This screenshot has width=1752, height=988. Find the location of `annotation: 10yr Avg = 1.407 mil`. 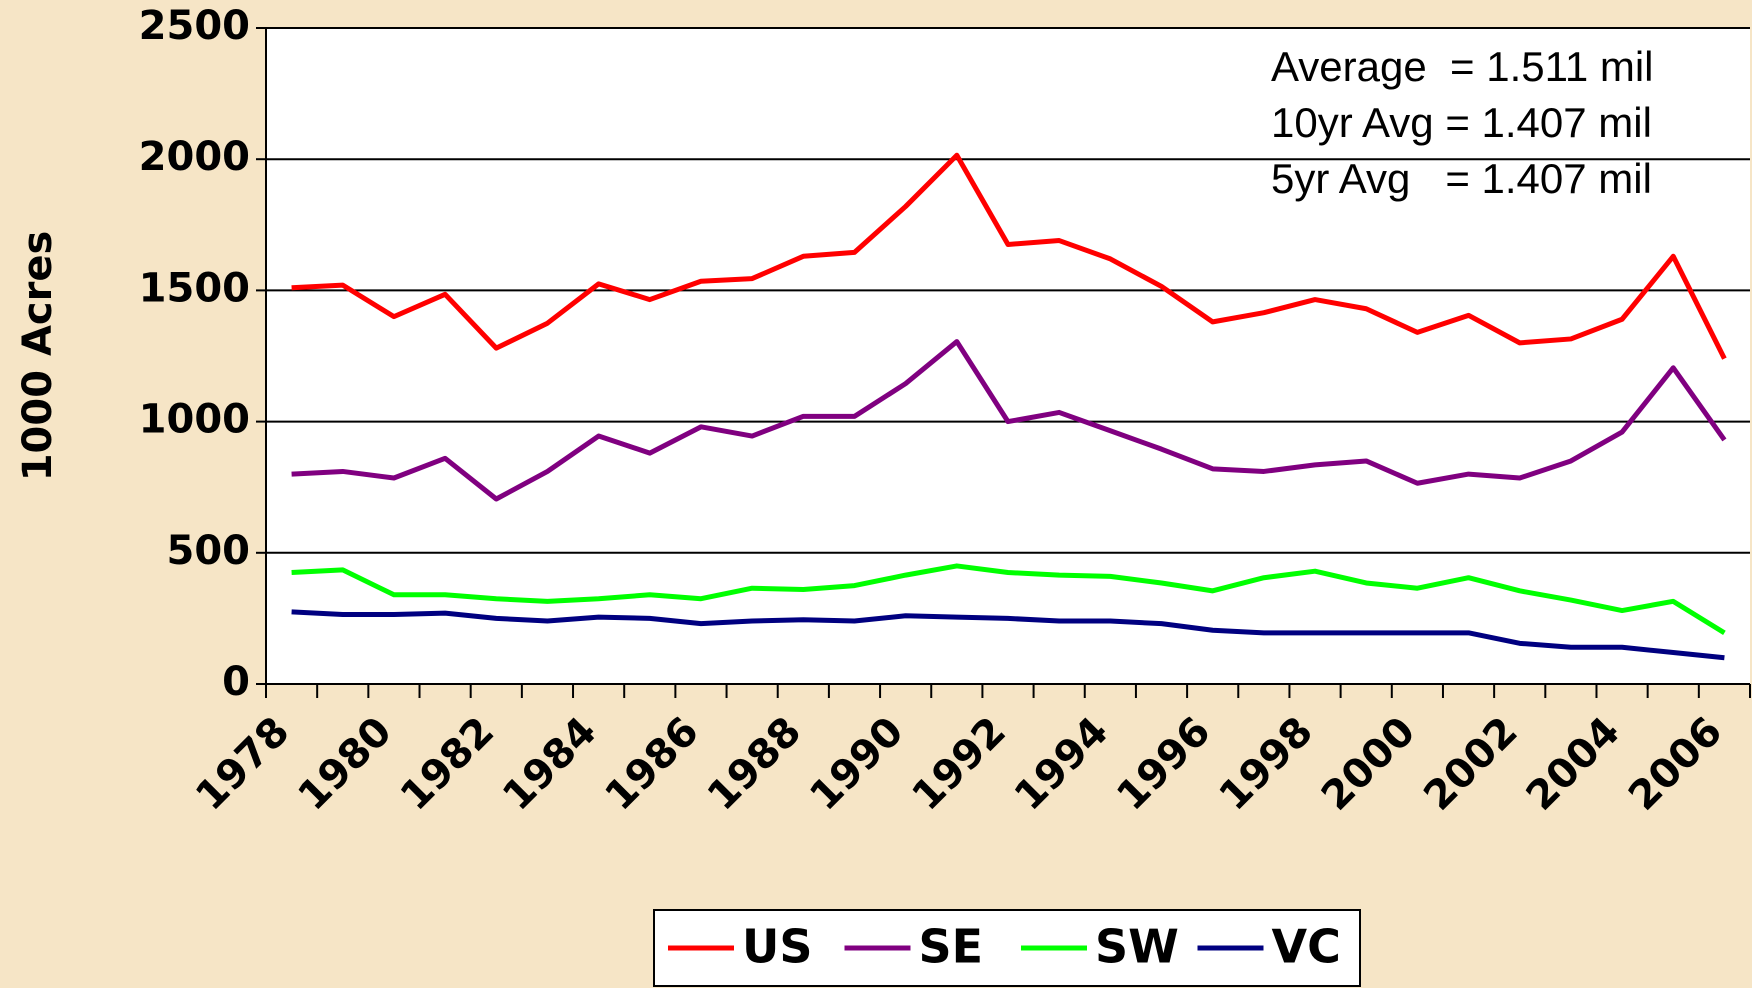

annotation: 10yr Avg = 1.407 mil is located at coordinates (1461, 122).